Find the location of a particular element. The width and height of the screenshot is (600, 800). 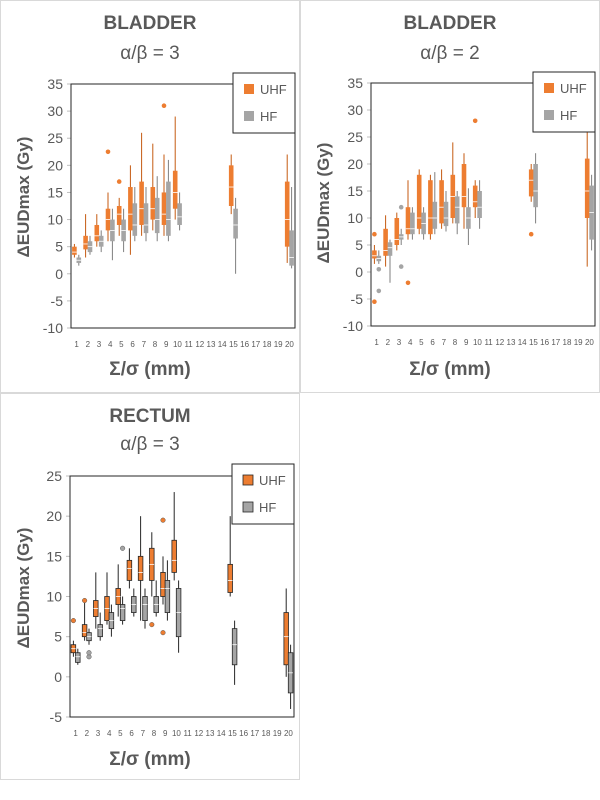

x-tick-label: 4 is located at coordinates (410, 342).